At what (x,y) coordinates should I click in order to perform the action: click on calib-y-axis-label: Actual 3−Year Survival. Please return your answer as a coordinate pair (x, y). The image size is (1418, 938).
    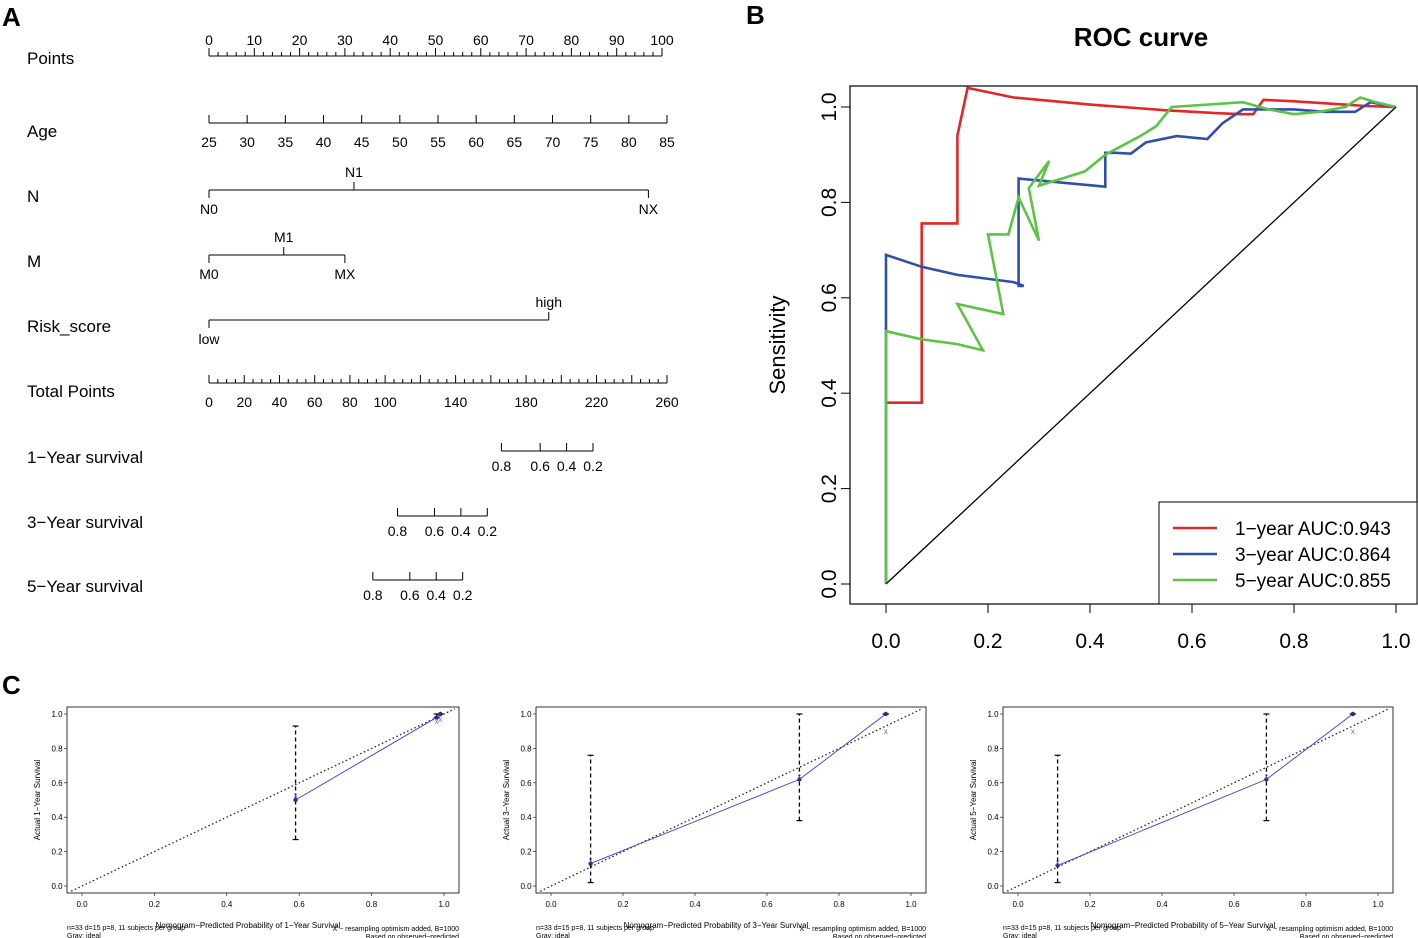
    Looking at the image, I should click on (506, 800).